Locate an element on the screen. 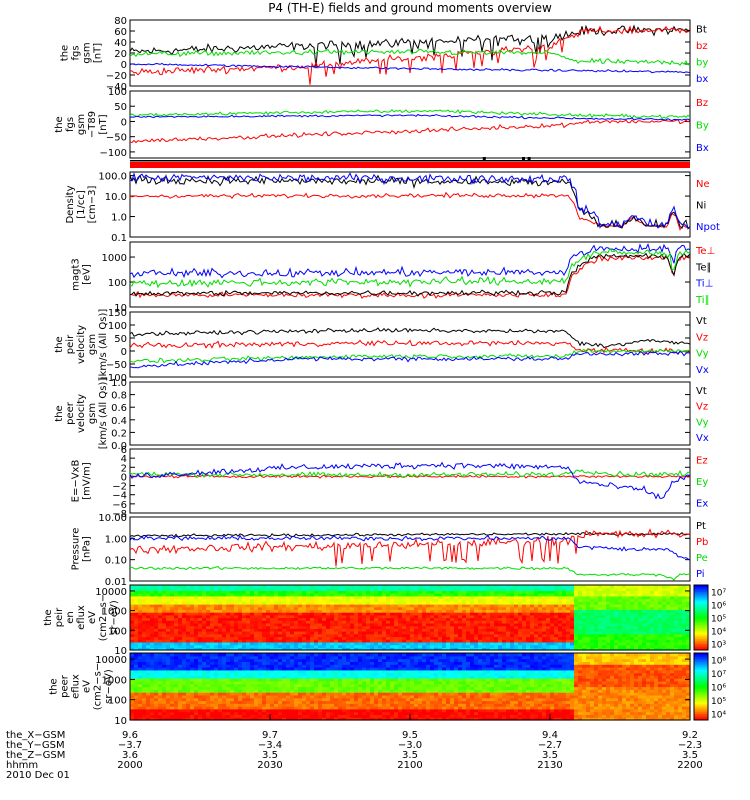  y-axis-label: sr−eV) is located at coordinates (114, 617).